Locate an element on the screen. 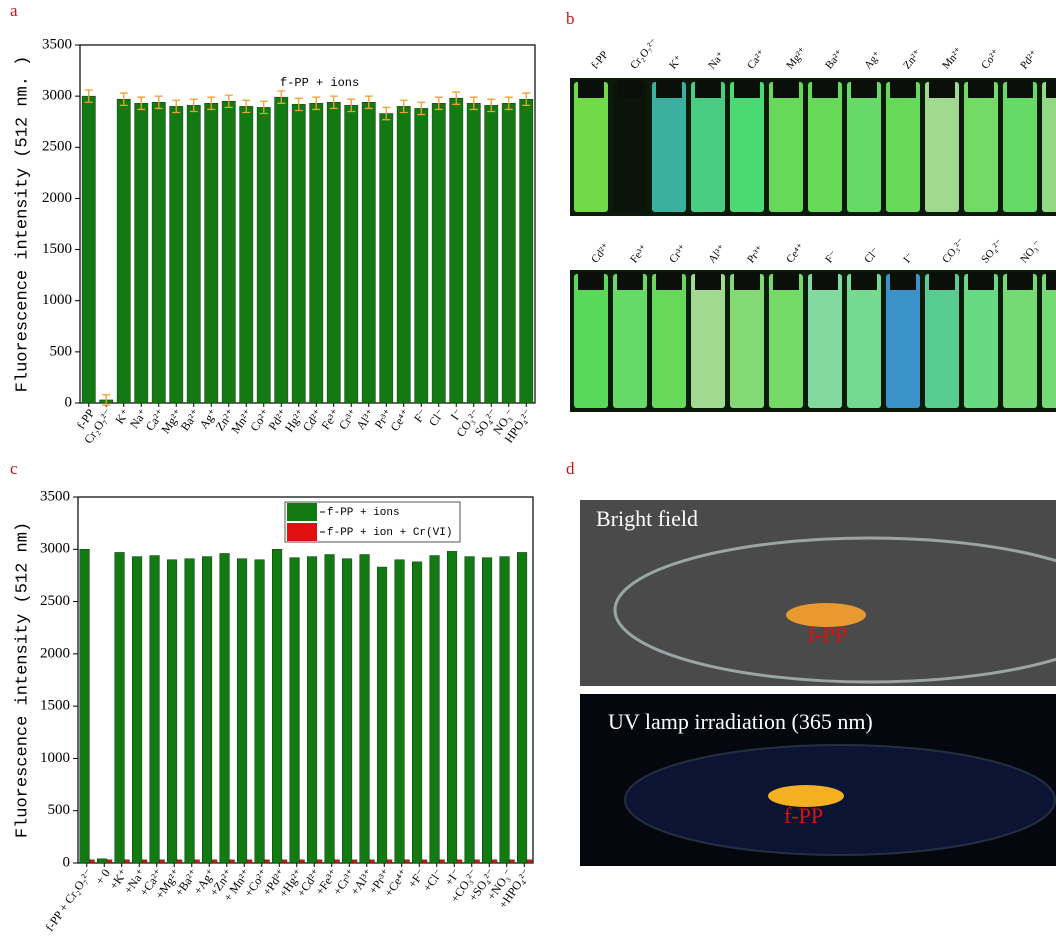  vial-label: Cr³⁺ is located at coordinates (678, 253).